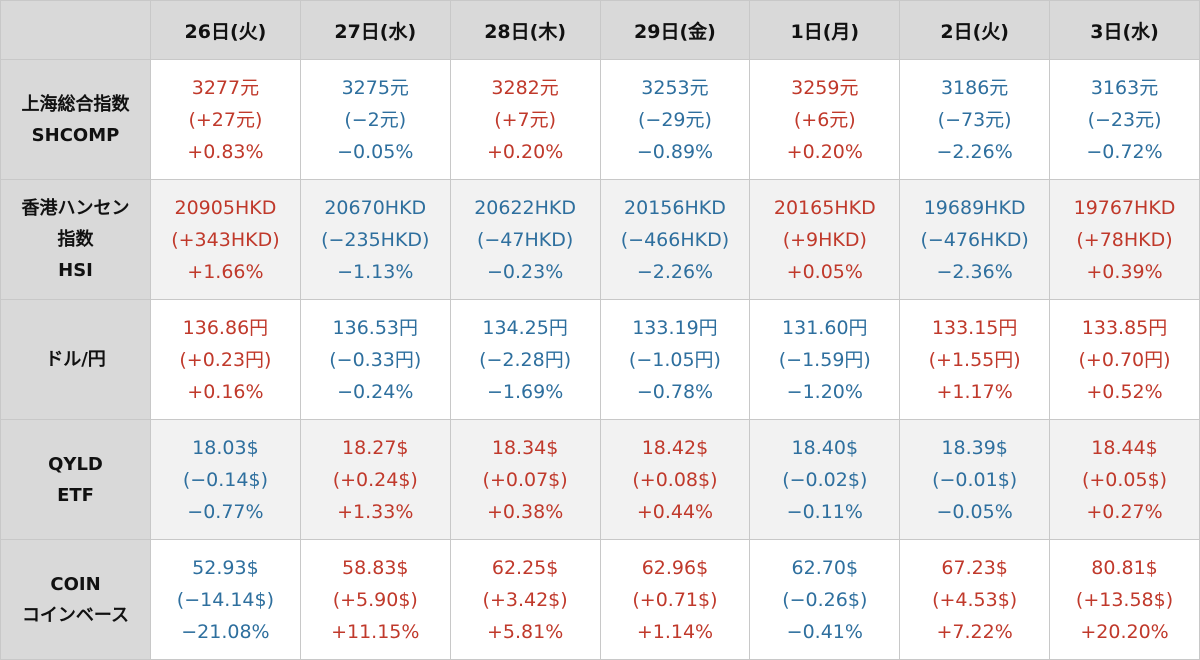  What do you see at coordinates (1124, 631) in the screenshot?
I see `change-percent: +20.20%` at bounding box center [1124, 631].